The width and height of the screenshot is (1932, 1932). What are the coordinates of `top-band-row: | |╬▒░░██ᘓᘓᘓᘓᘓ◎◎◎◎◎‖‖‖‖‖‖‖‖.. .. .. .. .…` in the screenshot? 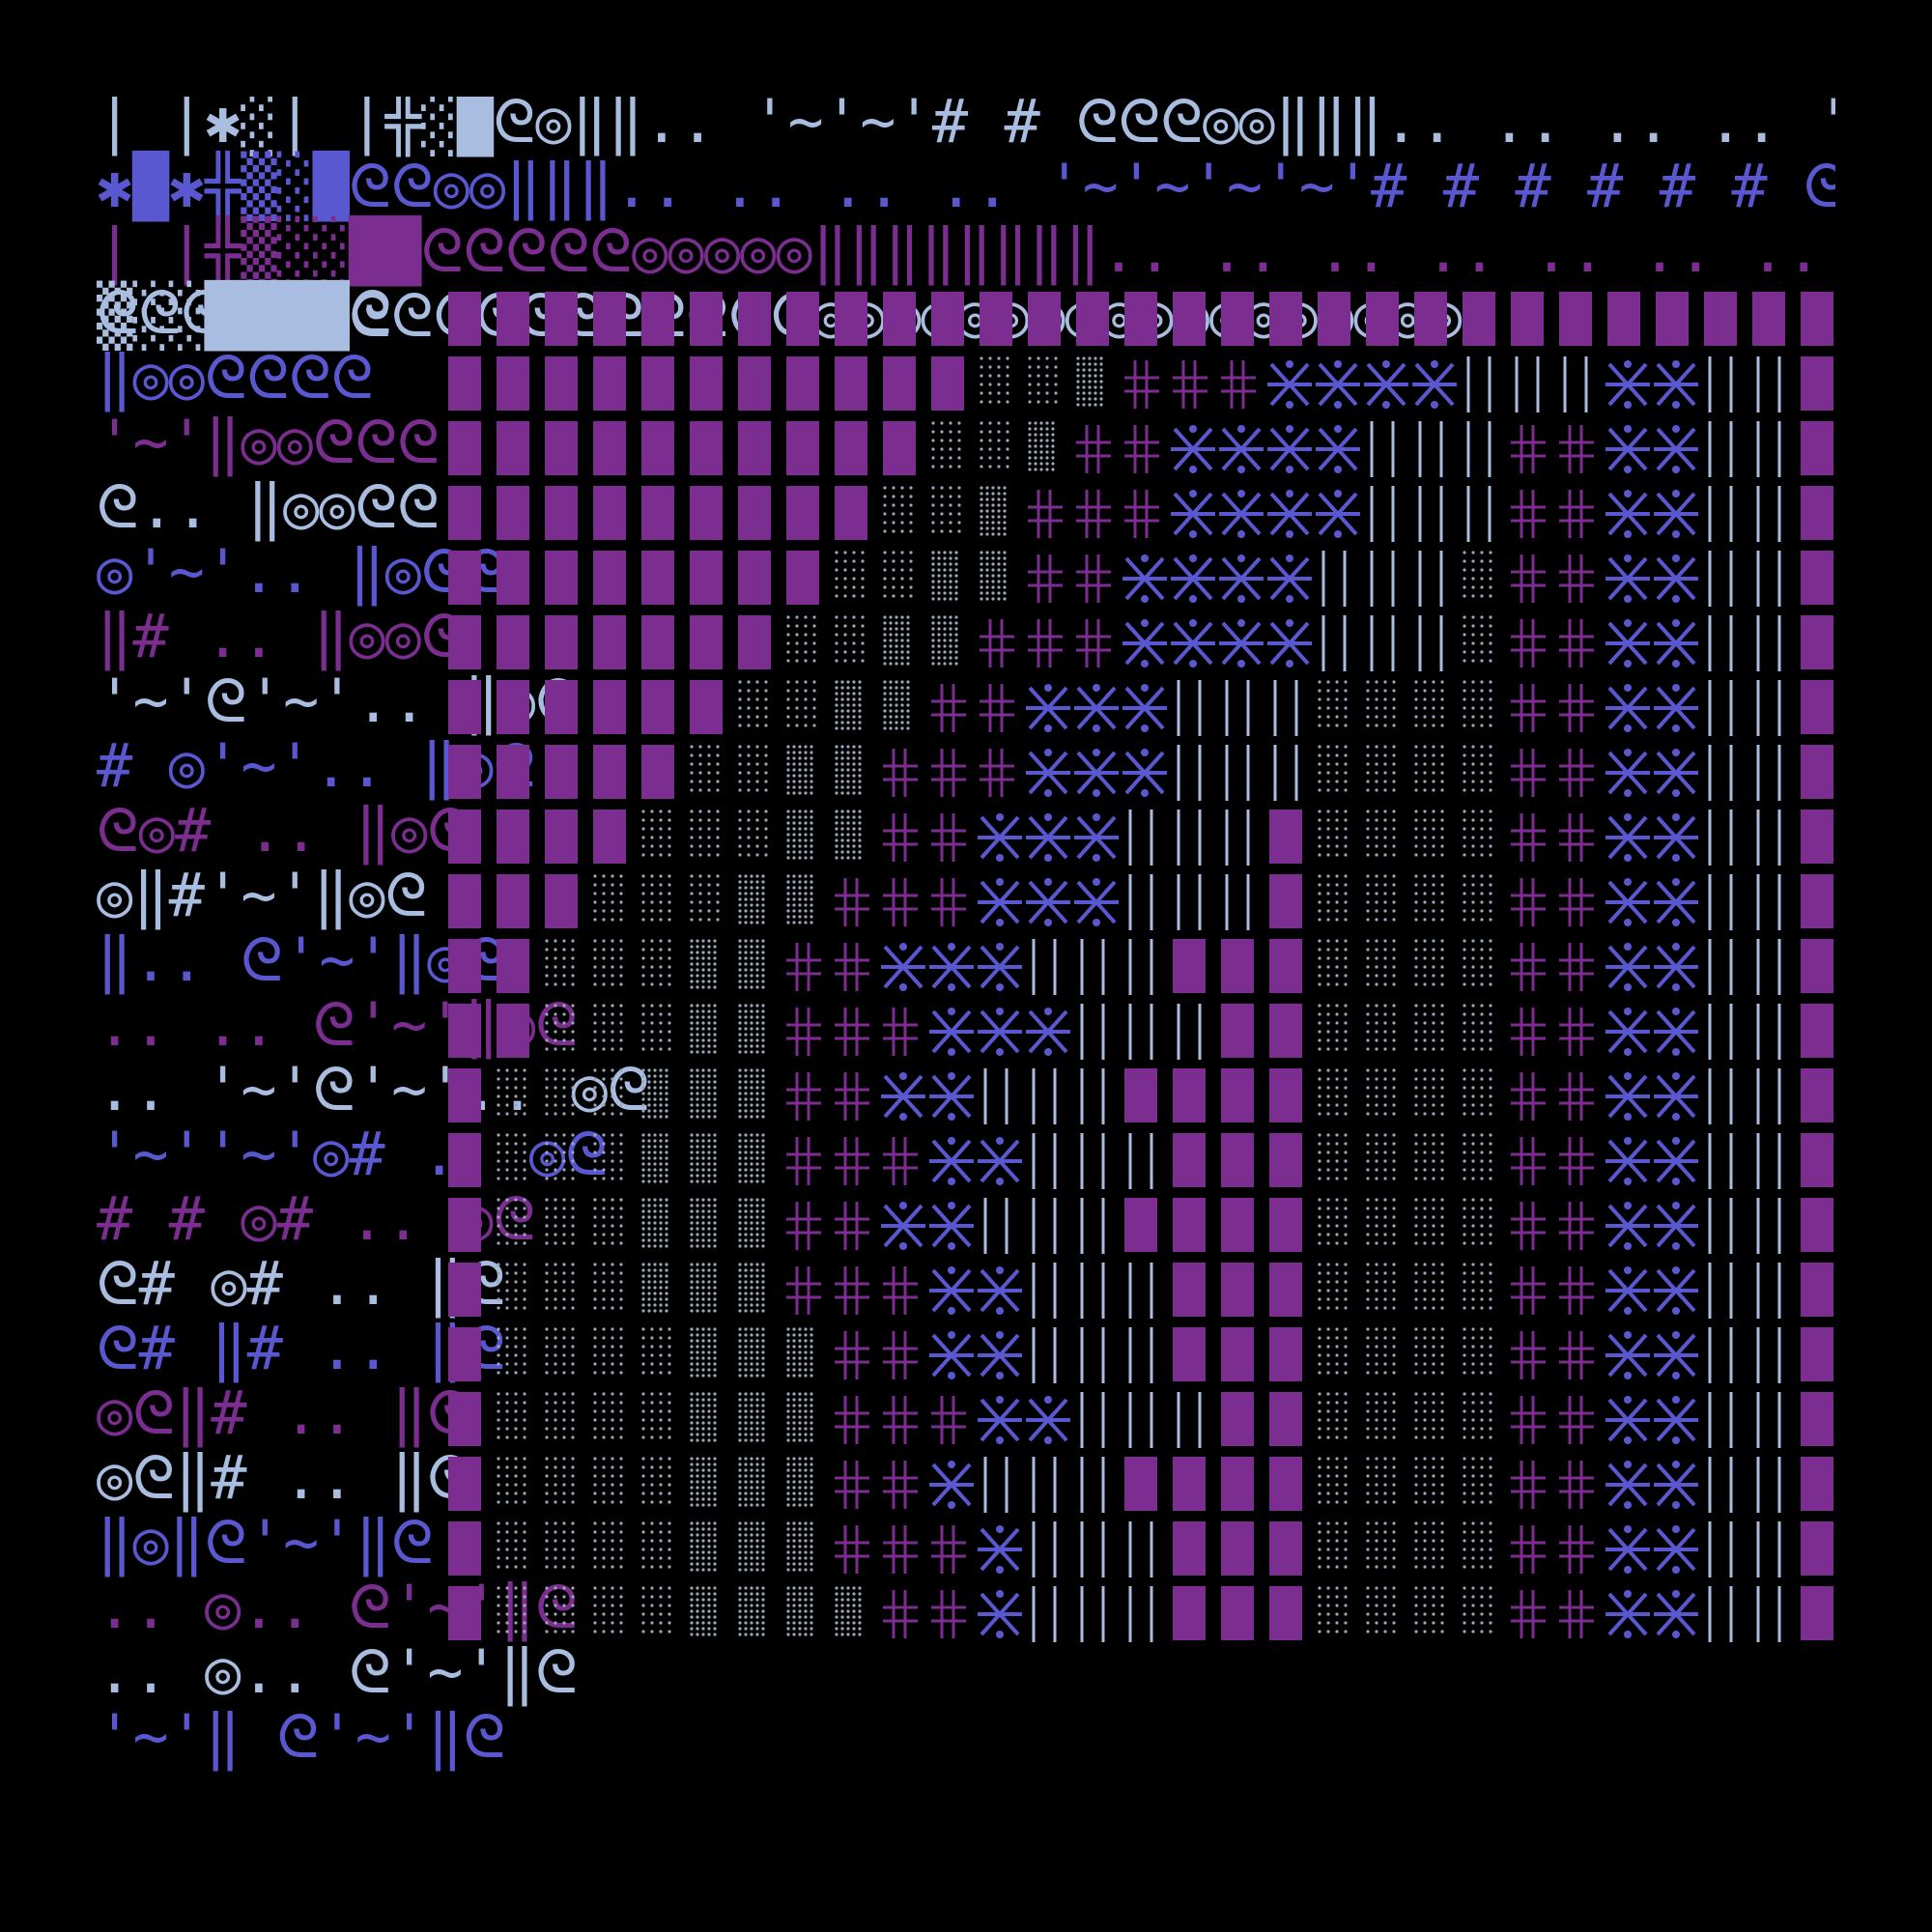 It's located at (966, 250).